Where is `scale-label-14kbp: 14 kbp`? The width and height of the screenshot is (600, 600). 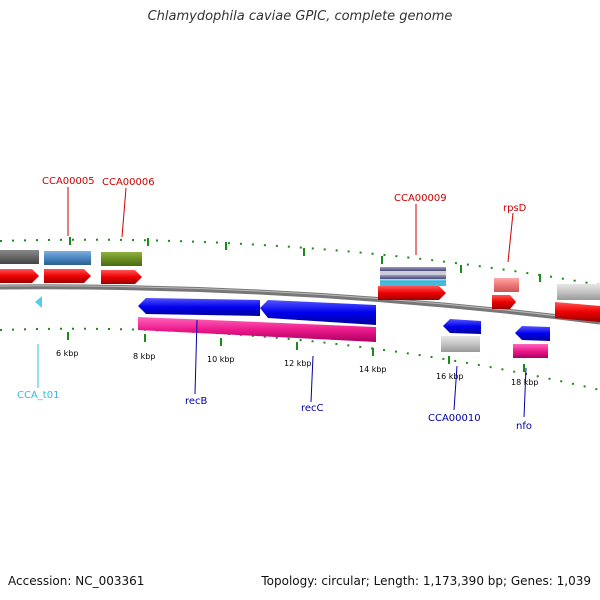
scale-label-14kbp: 14 kbp is located at coordinates (373, 369).